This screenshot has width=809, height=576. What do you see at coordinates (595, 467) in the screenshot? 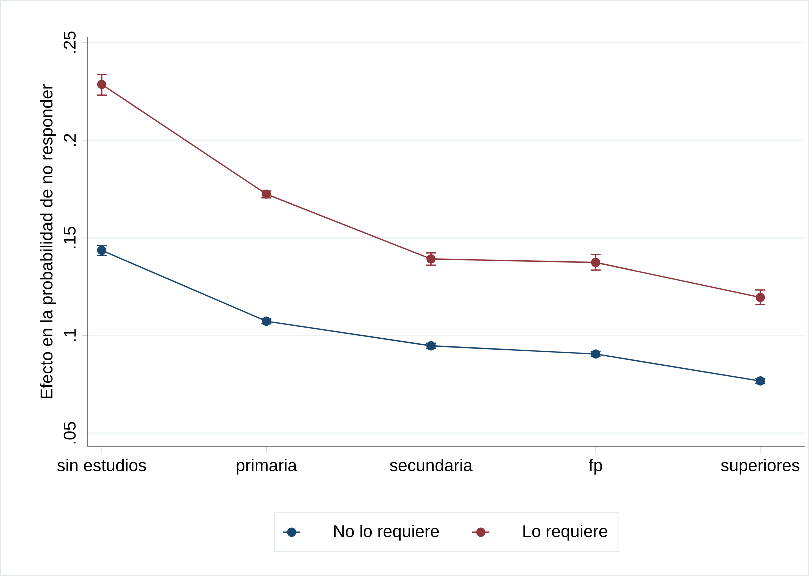
I see `x-tick-label: fp` at bounding box center [595, 467].